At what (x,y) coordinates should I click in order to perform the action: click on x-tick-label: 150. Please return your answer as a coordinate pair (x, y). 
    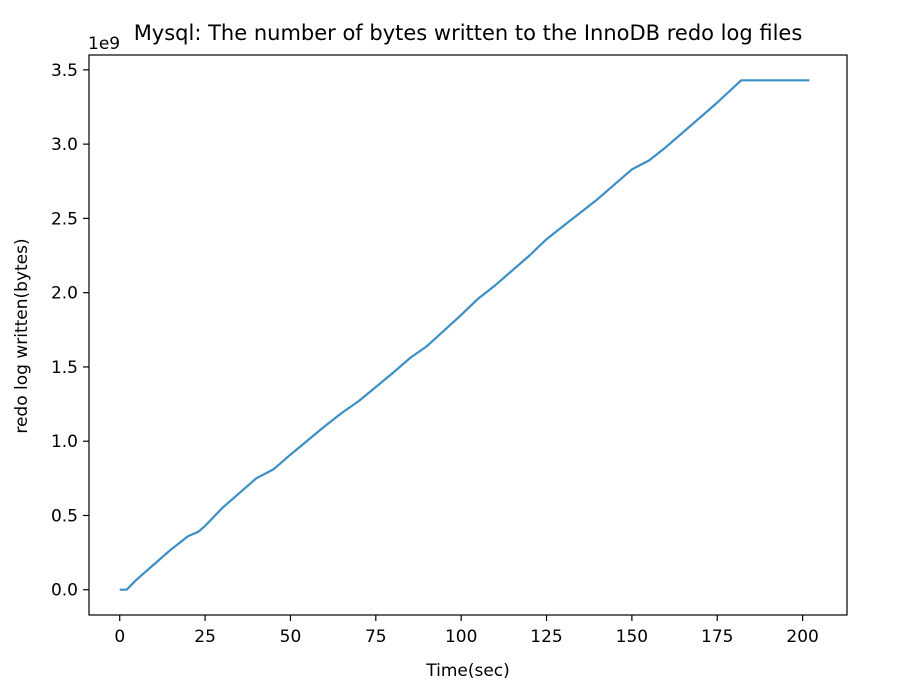
    Looking at the image, I should click on (632, 637).